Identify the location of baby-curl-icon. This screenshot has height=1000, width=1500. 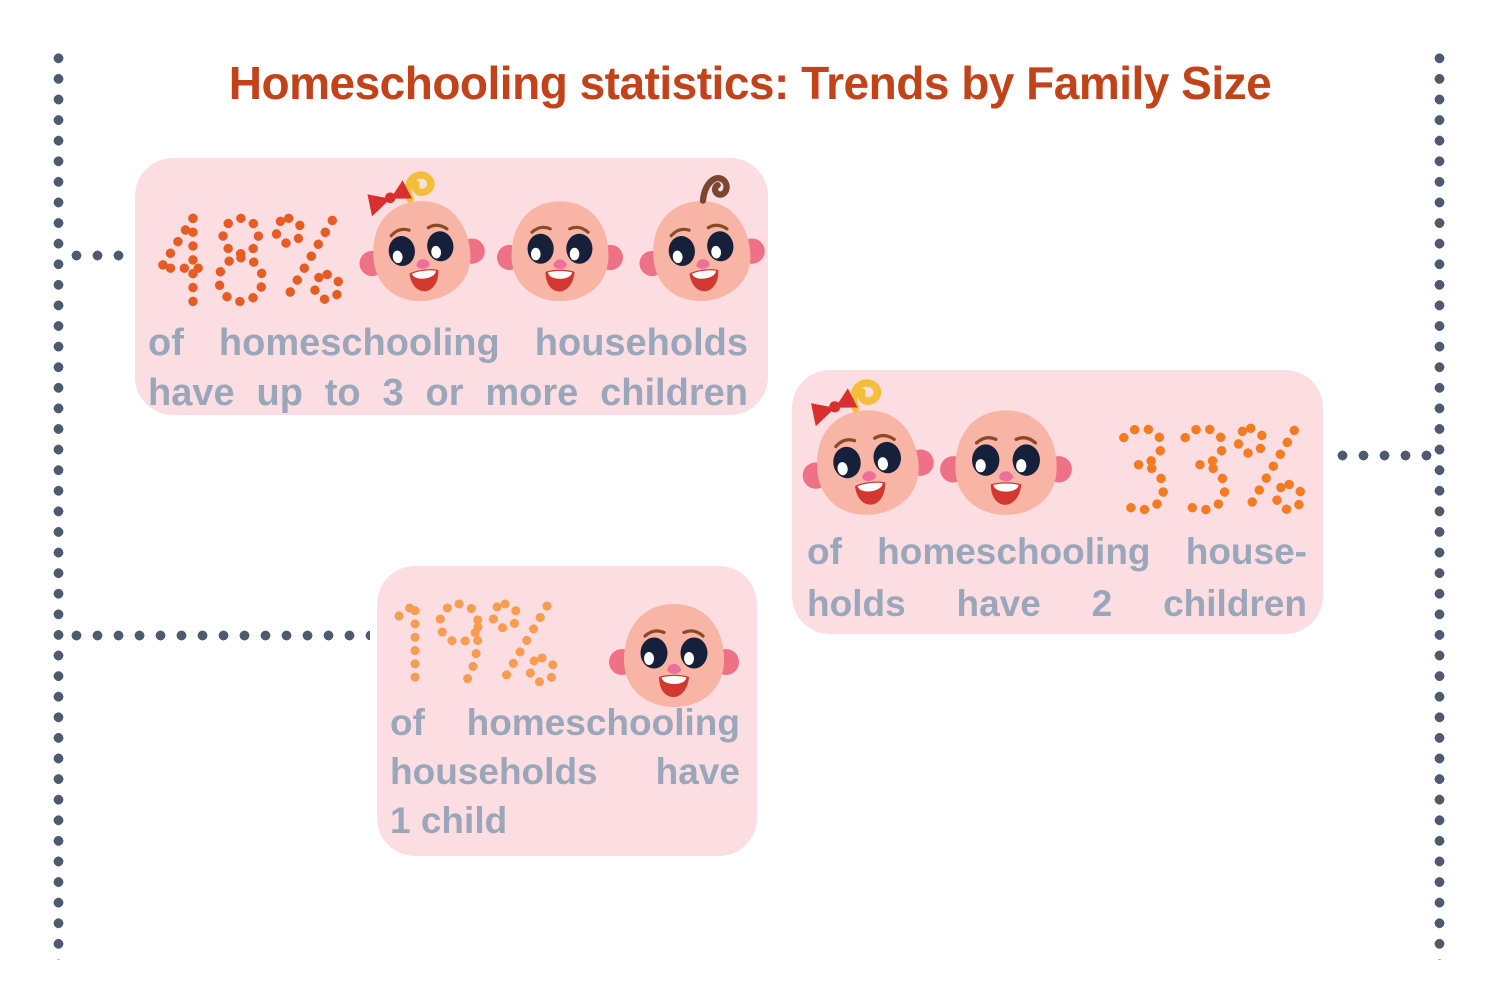
(702, 238).